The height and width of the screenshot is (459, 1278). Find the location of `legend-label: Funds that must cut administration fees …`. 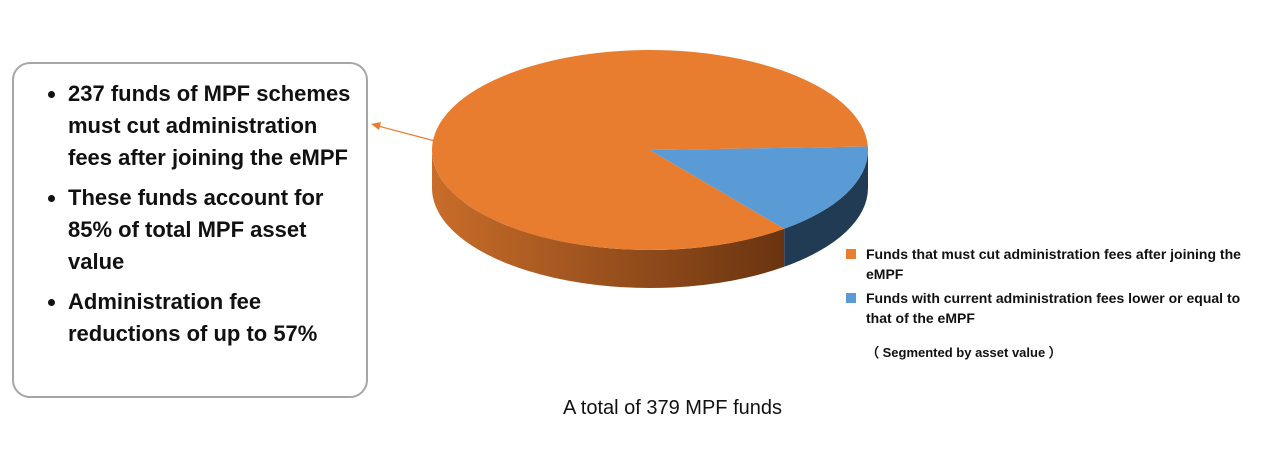

legend-label: Funds that must cut administration fees … is located at coordinates (1053, 264).